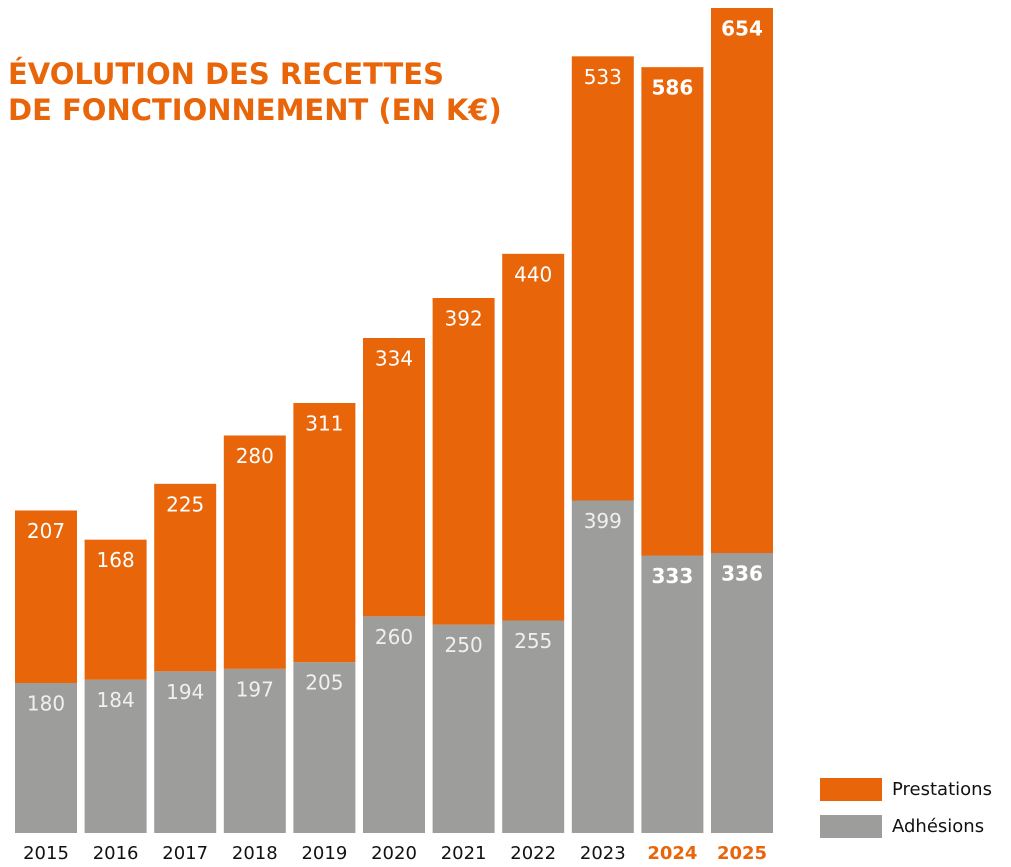 This screenshot has width=1011, height=867. Describe the element at coordinates (255, 853) in the screenshot. I see `x-tick-label: 2018` at that location.